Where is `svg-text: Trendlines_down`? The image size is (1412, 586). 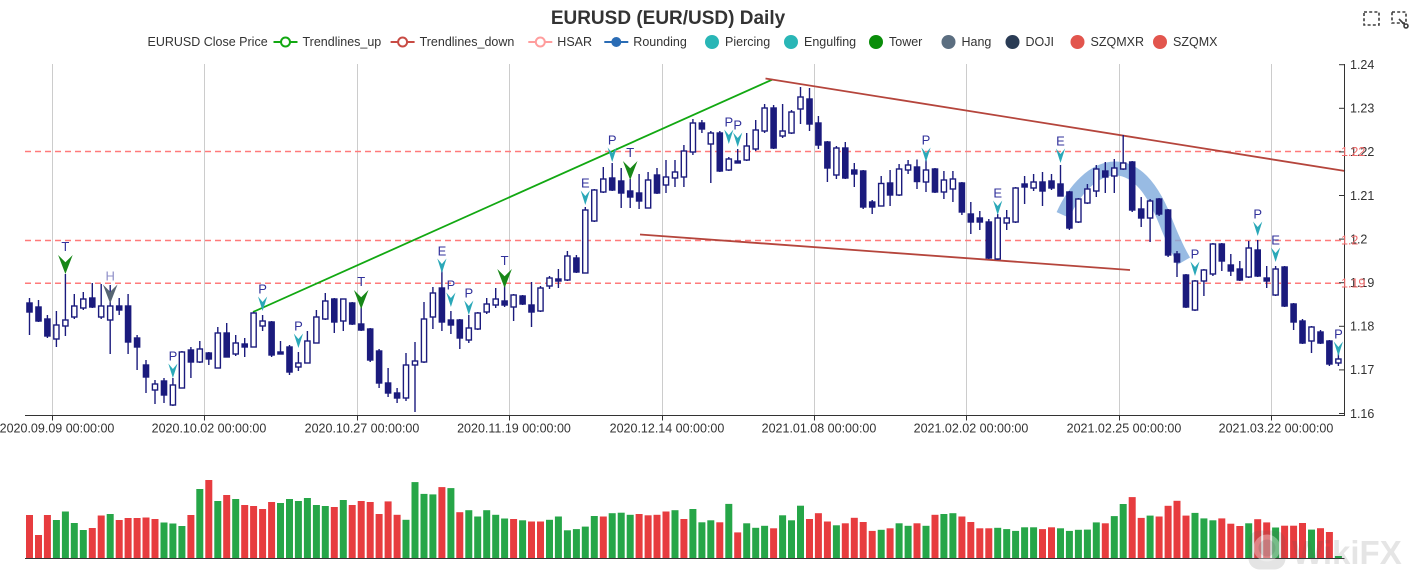 svg-text: Trendlines_down is located at coordinates (467, 42).